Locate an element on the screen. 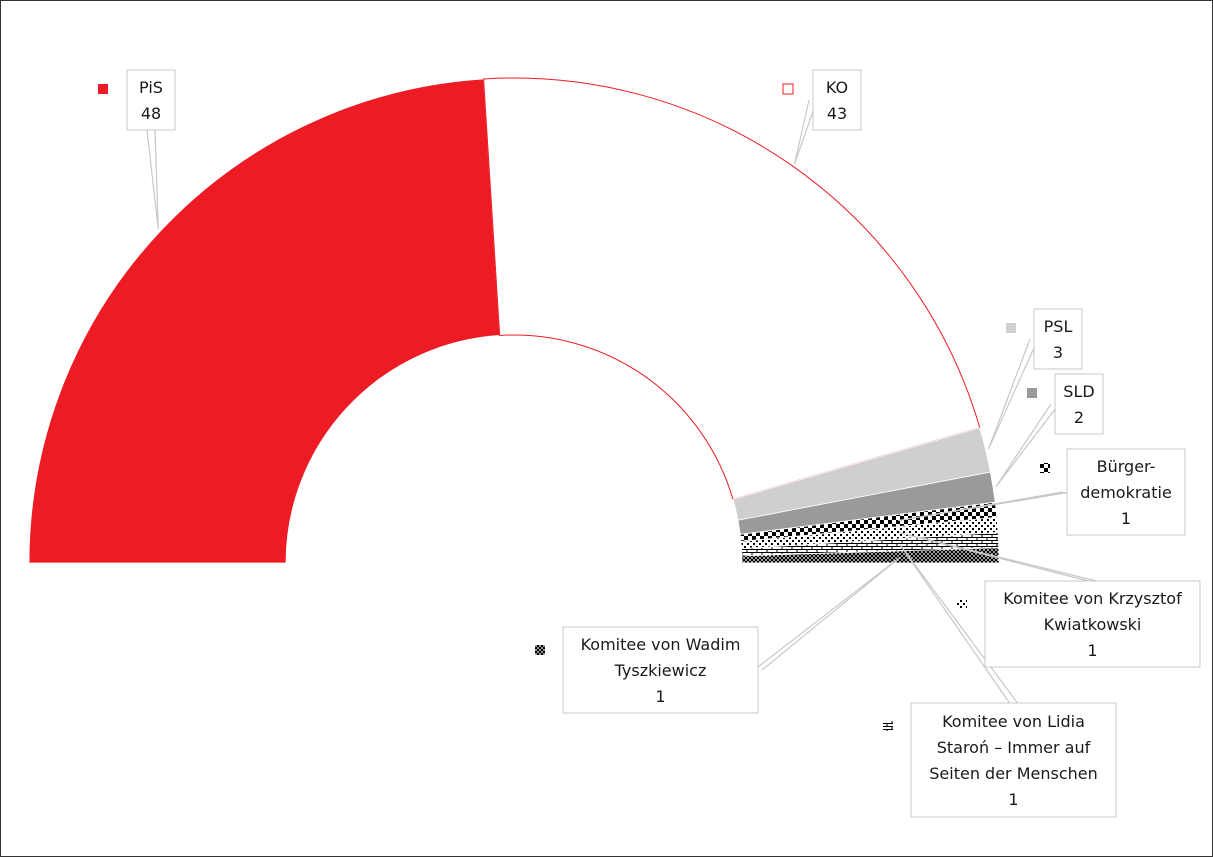 The width and height of the screenshot is (1213, 857). slice-label-2-line-0: PSL is located at coordinates (1058, 326).